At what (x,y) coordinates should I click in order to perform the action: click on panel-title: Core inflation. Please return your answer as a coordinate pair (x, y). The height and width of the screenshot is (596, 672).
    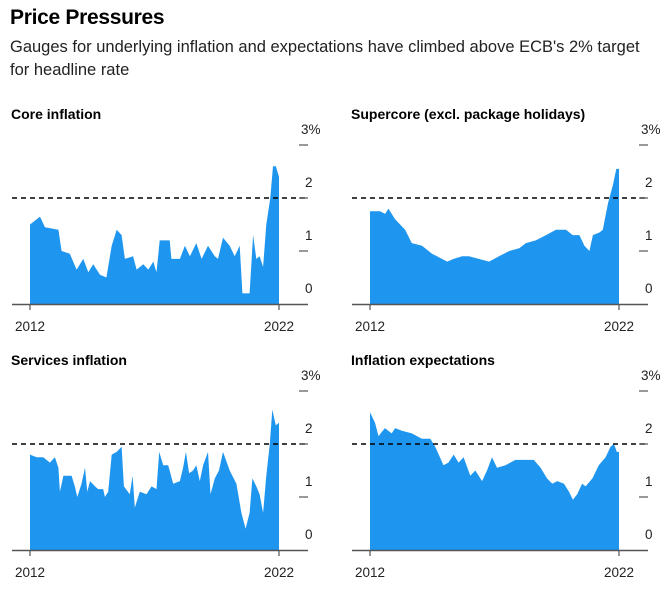
    Looking at the image, I should click on (56, 114).